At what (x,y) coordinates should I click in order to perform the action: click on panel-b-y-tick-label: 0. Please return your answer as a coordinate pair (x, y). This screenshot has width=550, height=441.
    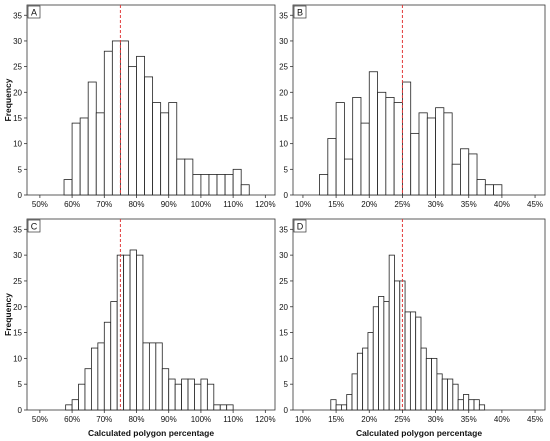
    Looking at the image, I should click on (286, 195).